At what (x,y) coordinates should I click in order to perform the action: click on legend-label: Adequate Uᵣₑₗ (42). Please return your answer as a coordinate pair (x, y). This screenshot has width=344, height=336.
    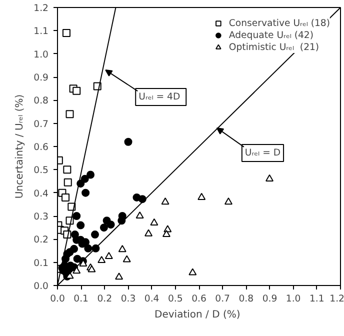
    Looking at the image, I should click on (271, 35).